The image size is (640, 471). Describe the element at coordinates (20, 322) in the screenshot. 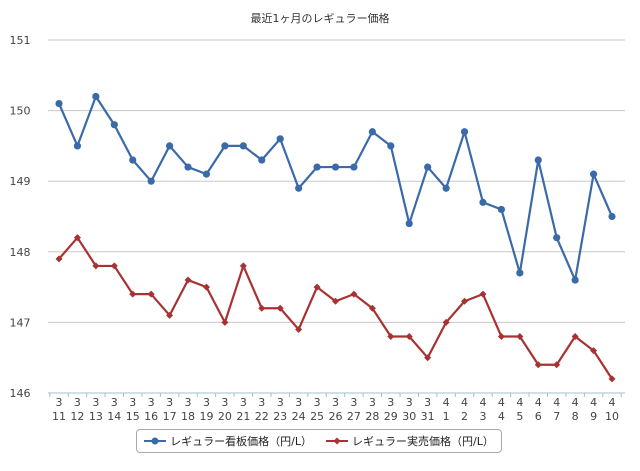

I see `y-tick-label: 147` at that location.